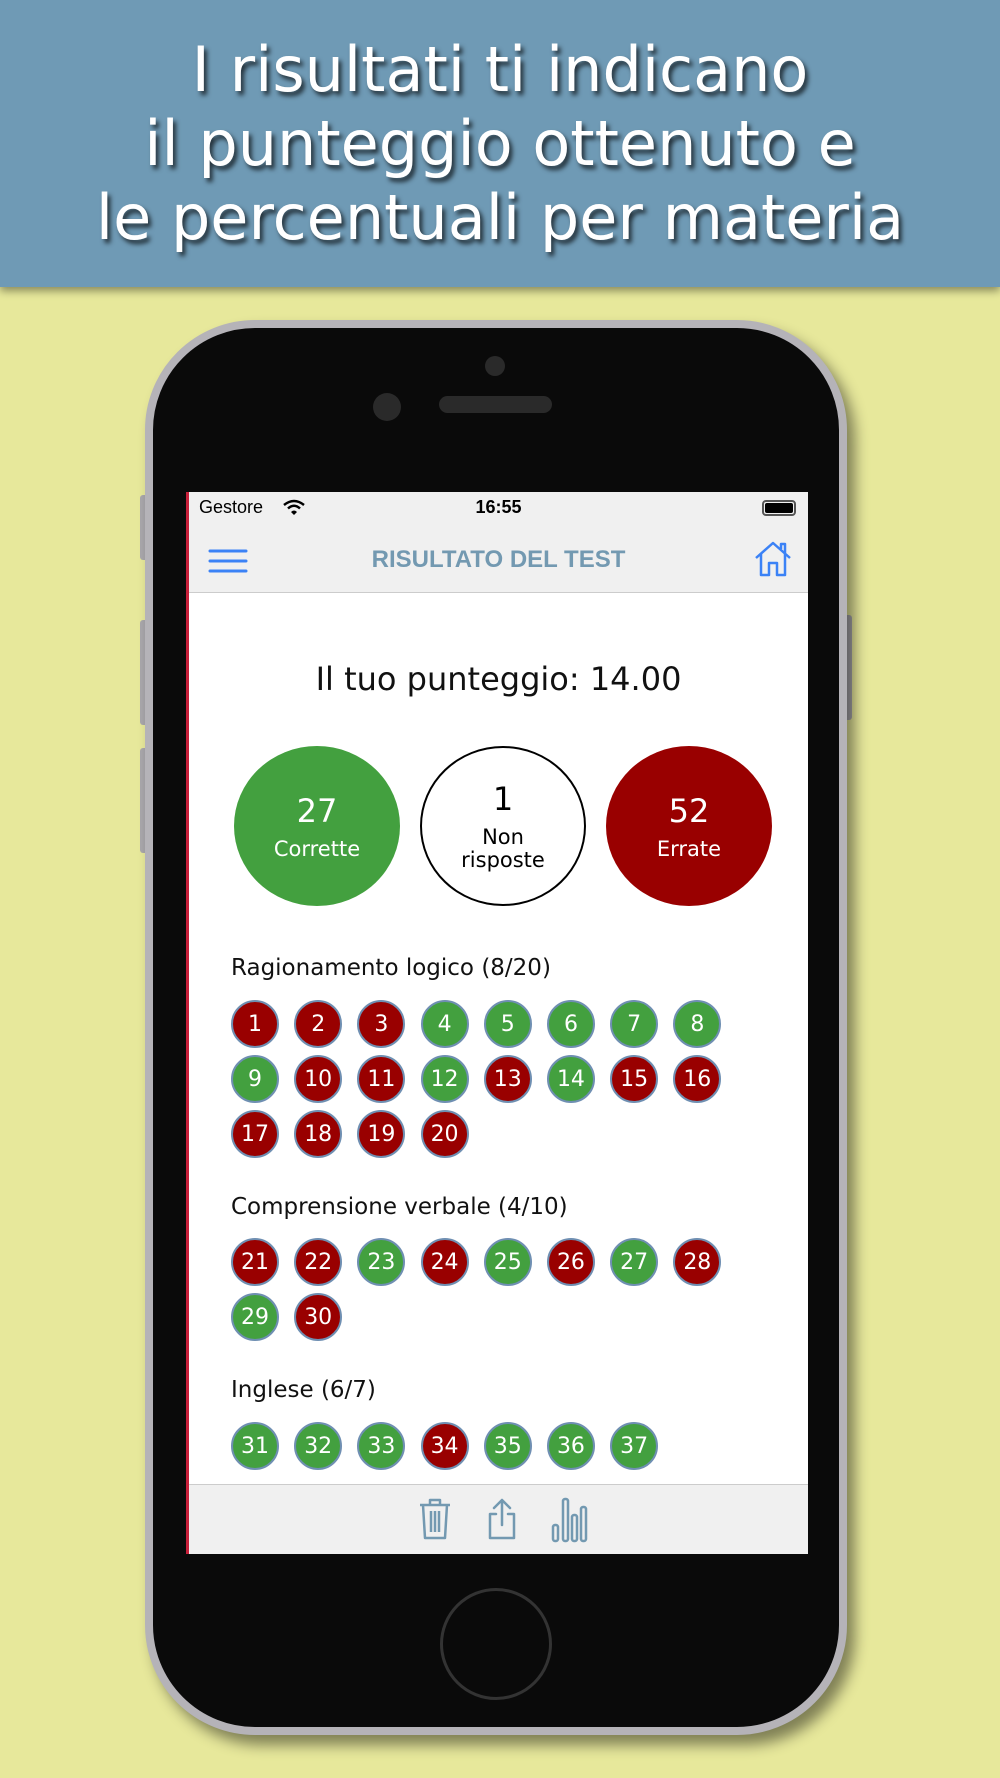 This screenshot has width=1000, height=1778. Describe the element at coordinates (689, 848) in the screenshot. I see `wrong-label: Errate` at that location.